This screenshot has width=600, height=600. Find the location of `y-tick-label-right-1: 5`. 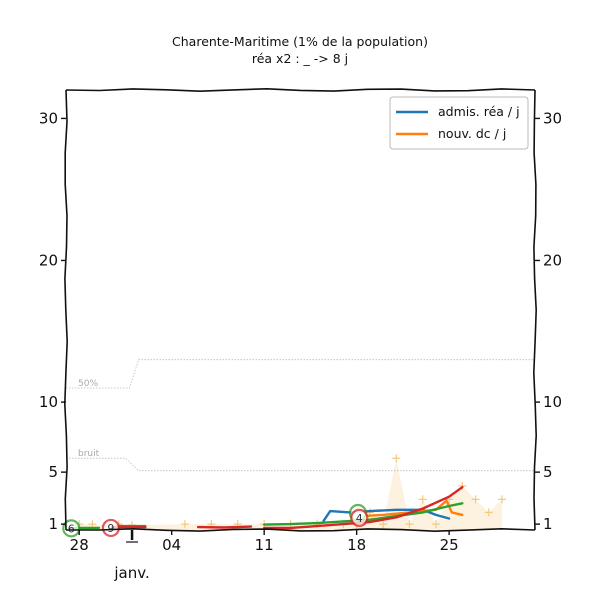

y-tick-label-right-1: 5 is located at coordinates (548, 472).